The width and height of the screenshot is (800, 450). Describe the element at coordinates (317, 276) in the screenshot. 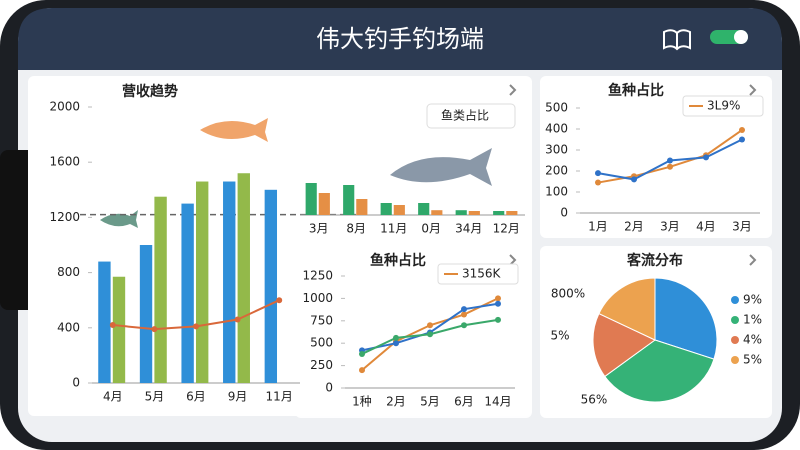

I see `y-tick-label: 1250` at that location.